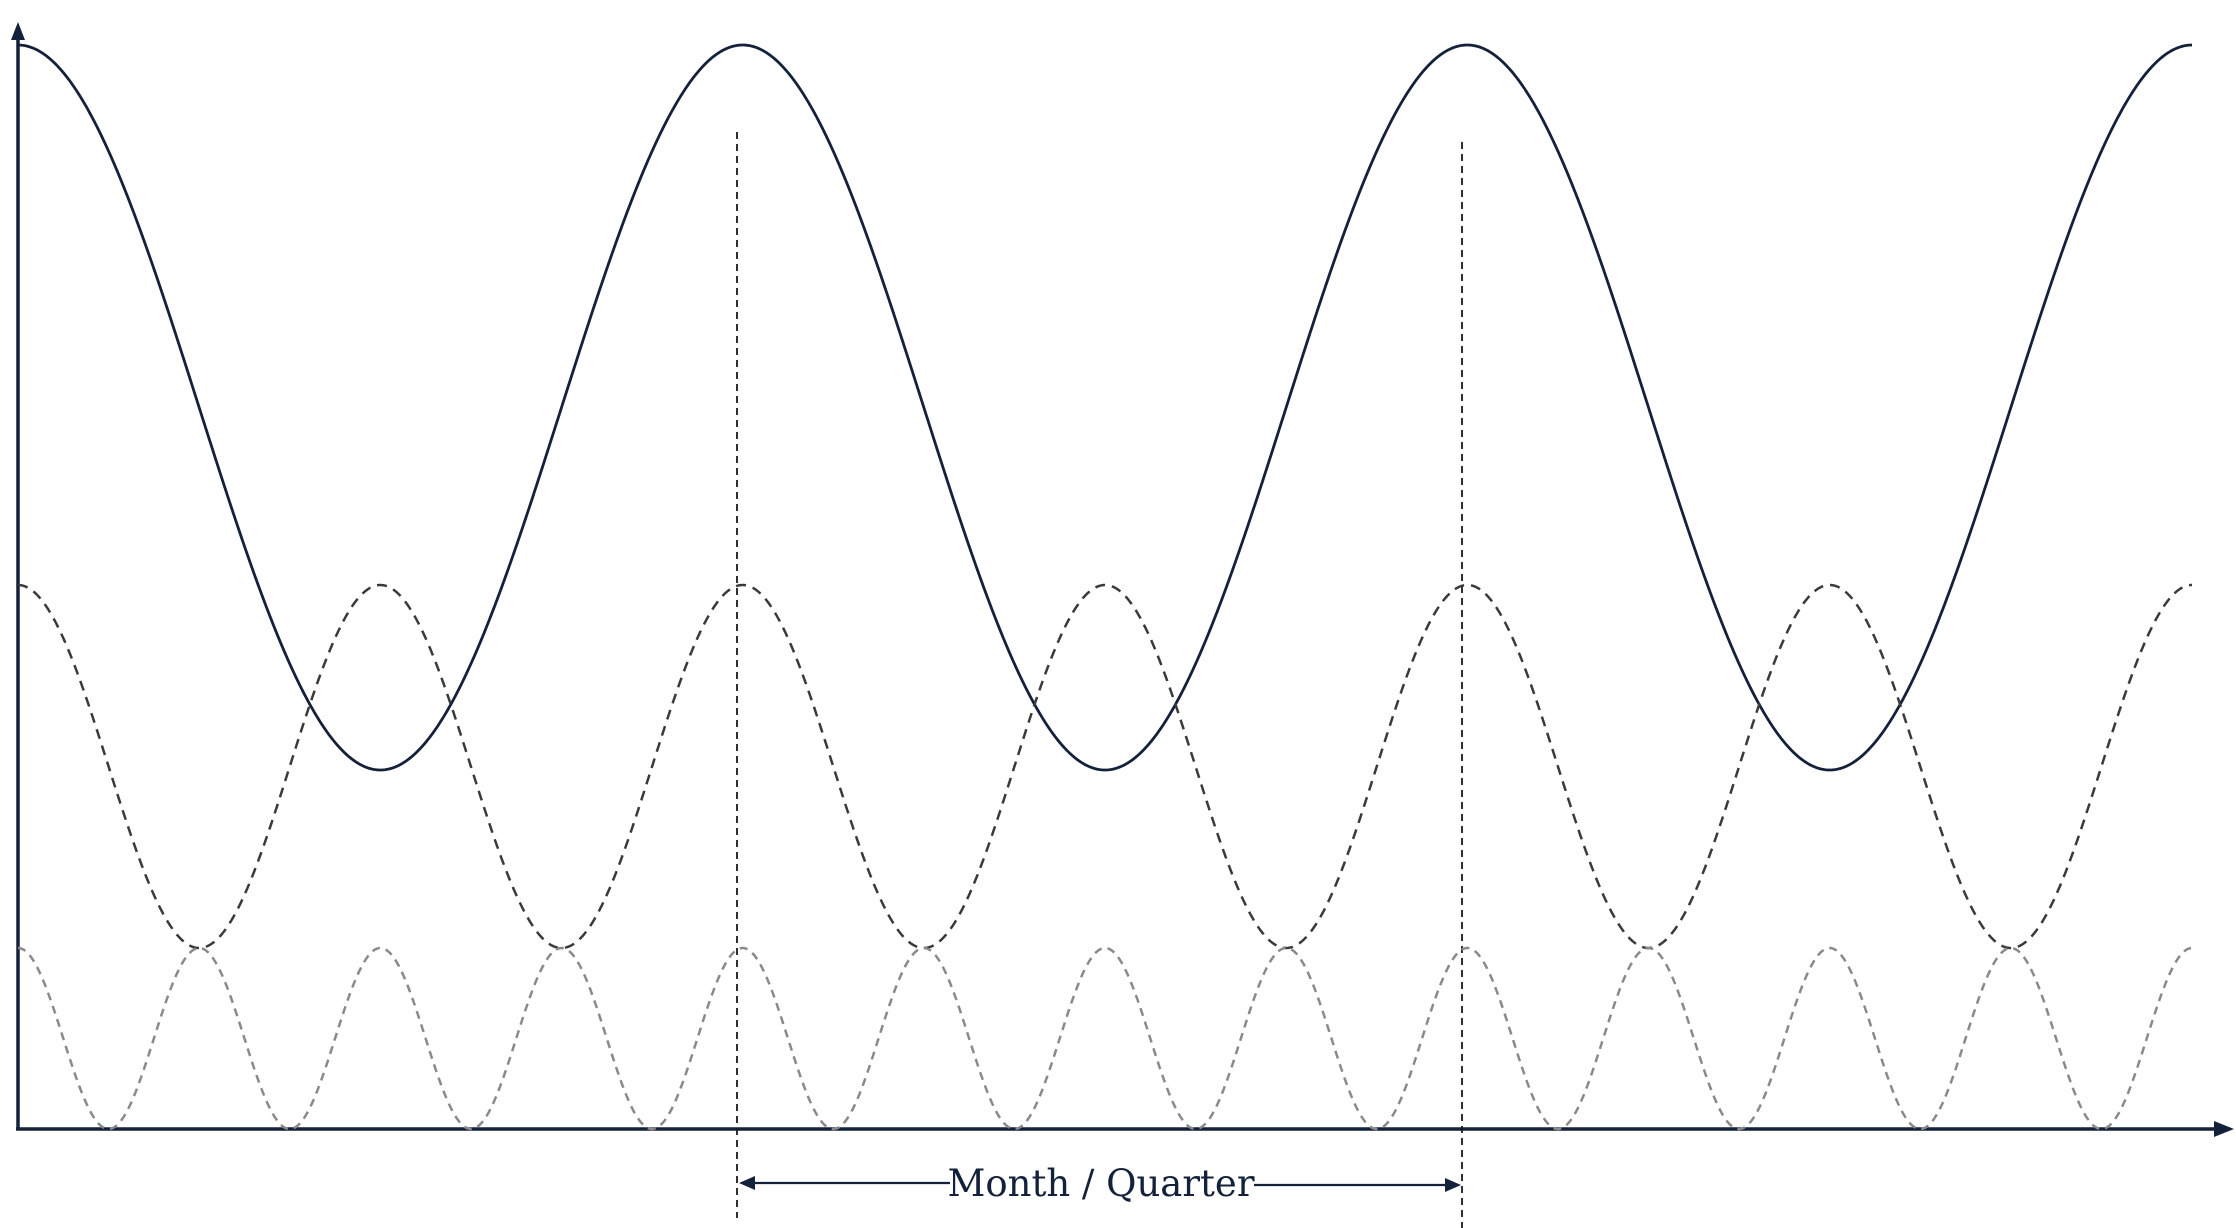  I want to click on span-arrow-right-icon, so click(1453, 1185).